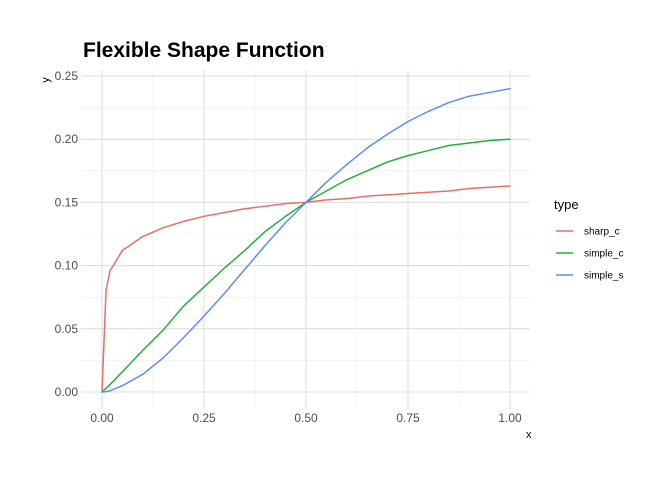 The image size is (672, 480). Describe the element at coordinates (46, 80) in the screenshot. I see `y-axis-label: y` at that location.